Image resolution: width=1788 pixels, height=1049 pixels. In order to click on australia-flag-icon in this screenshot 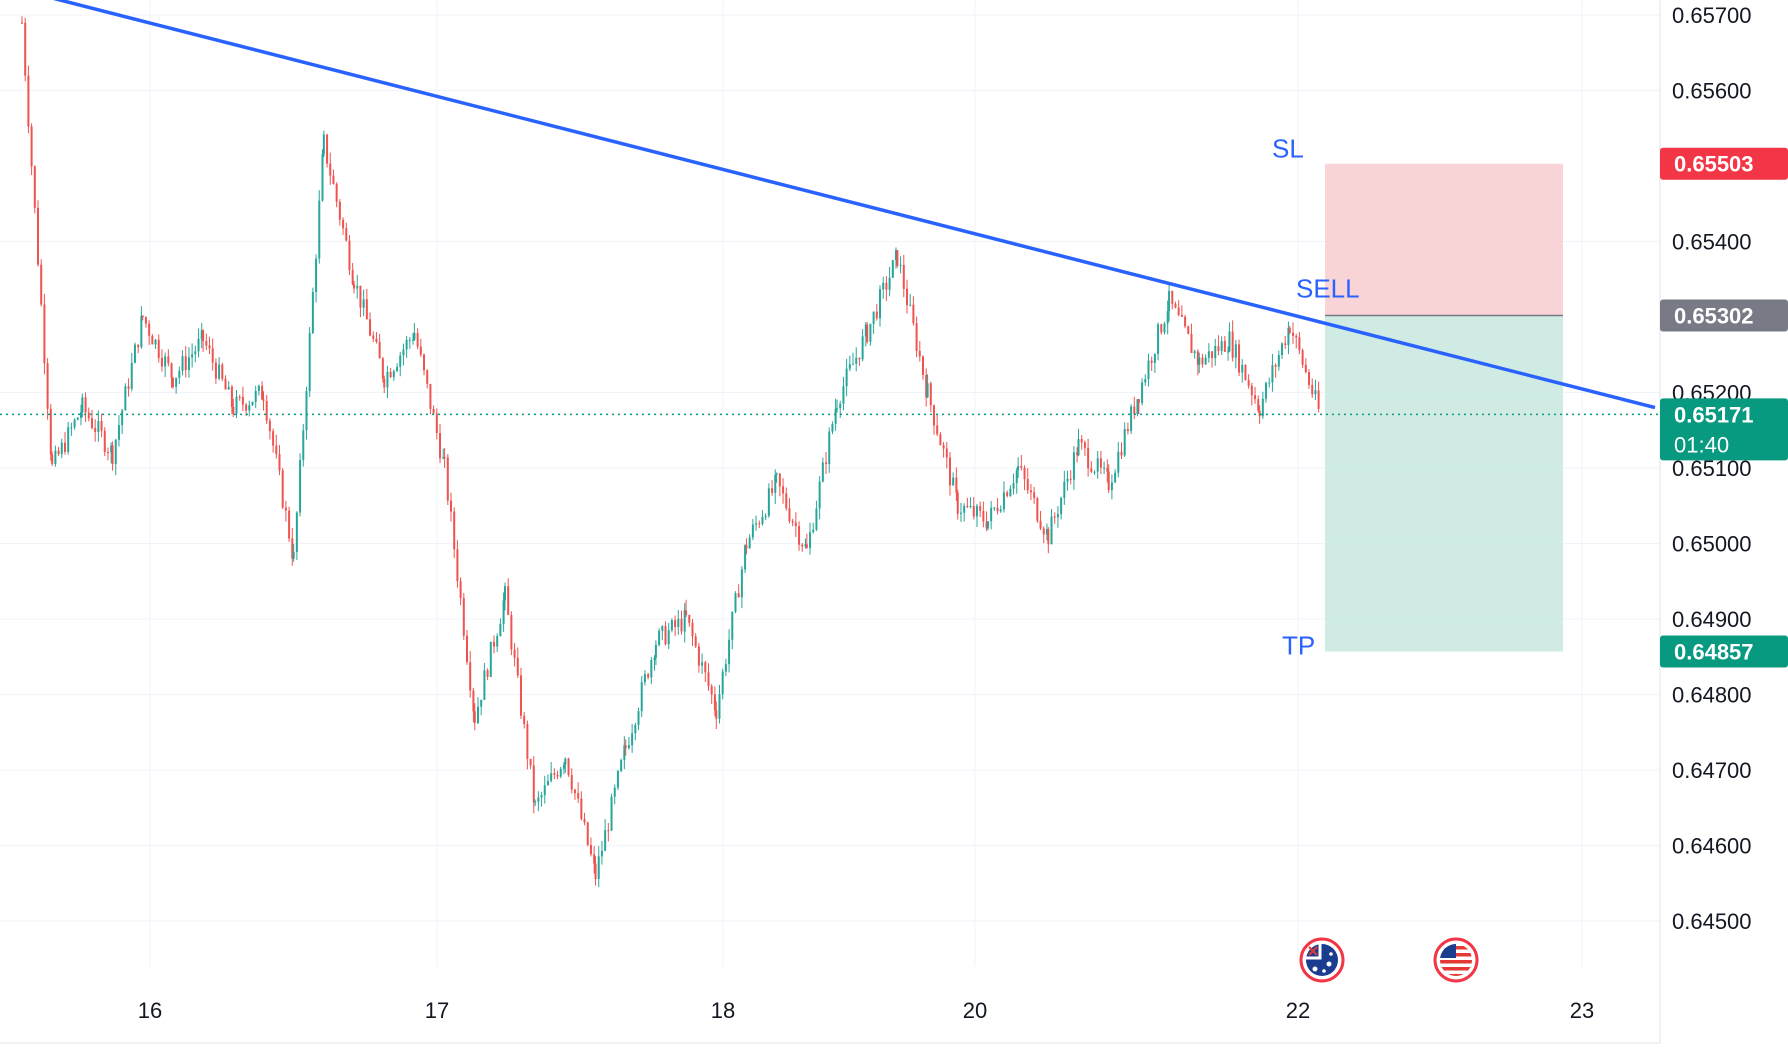, I will do `click(1322, 960)`.